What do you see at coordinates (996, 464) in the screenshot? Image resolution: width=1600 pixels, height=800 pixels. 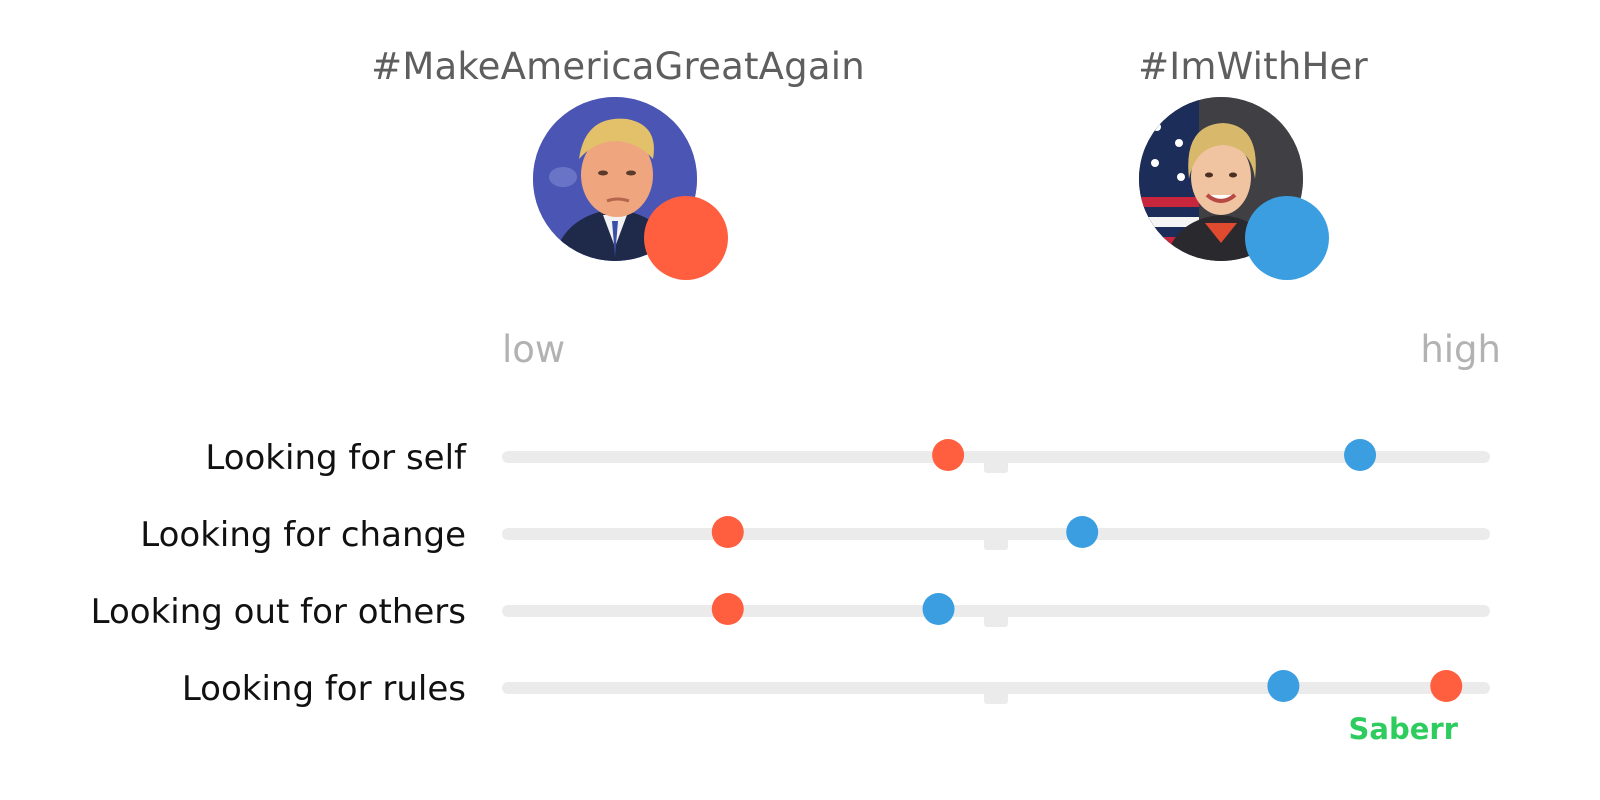 I see `midpoint-tick-looking-for-self` at bounding box center [996, 464].